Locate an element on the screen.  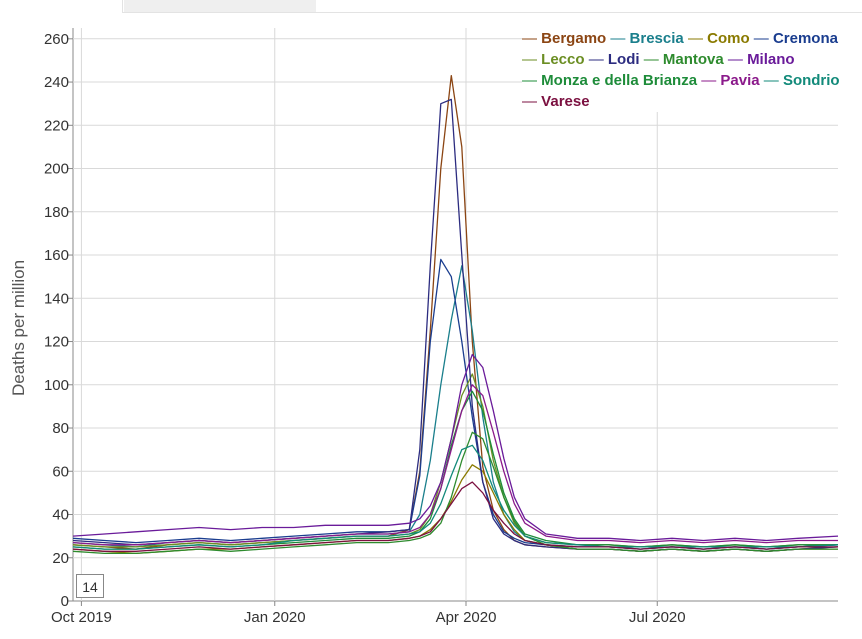
y-tick-label: 0 is located at coordinates (65, 601).